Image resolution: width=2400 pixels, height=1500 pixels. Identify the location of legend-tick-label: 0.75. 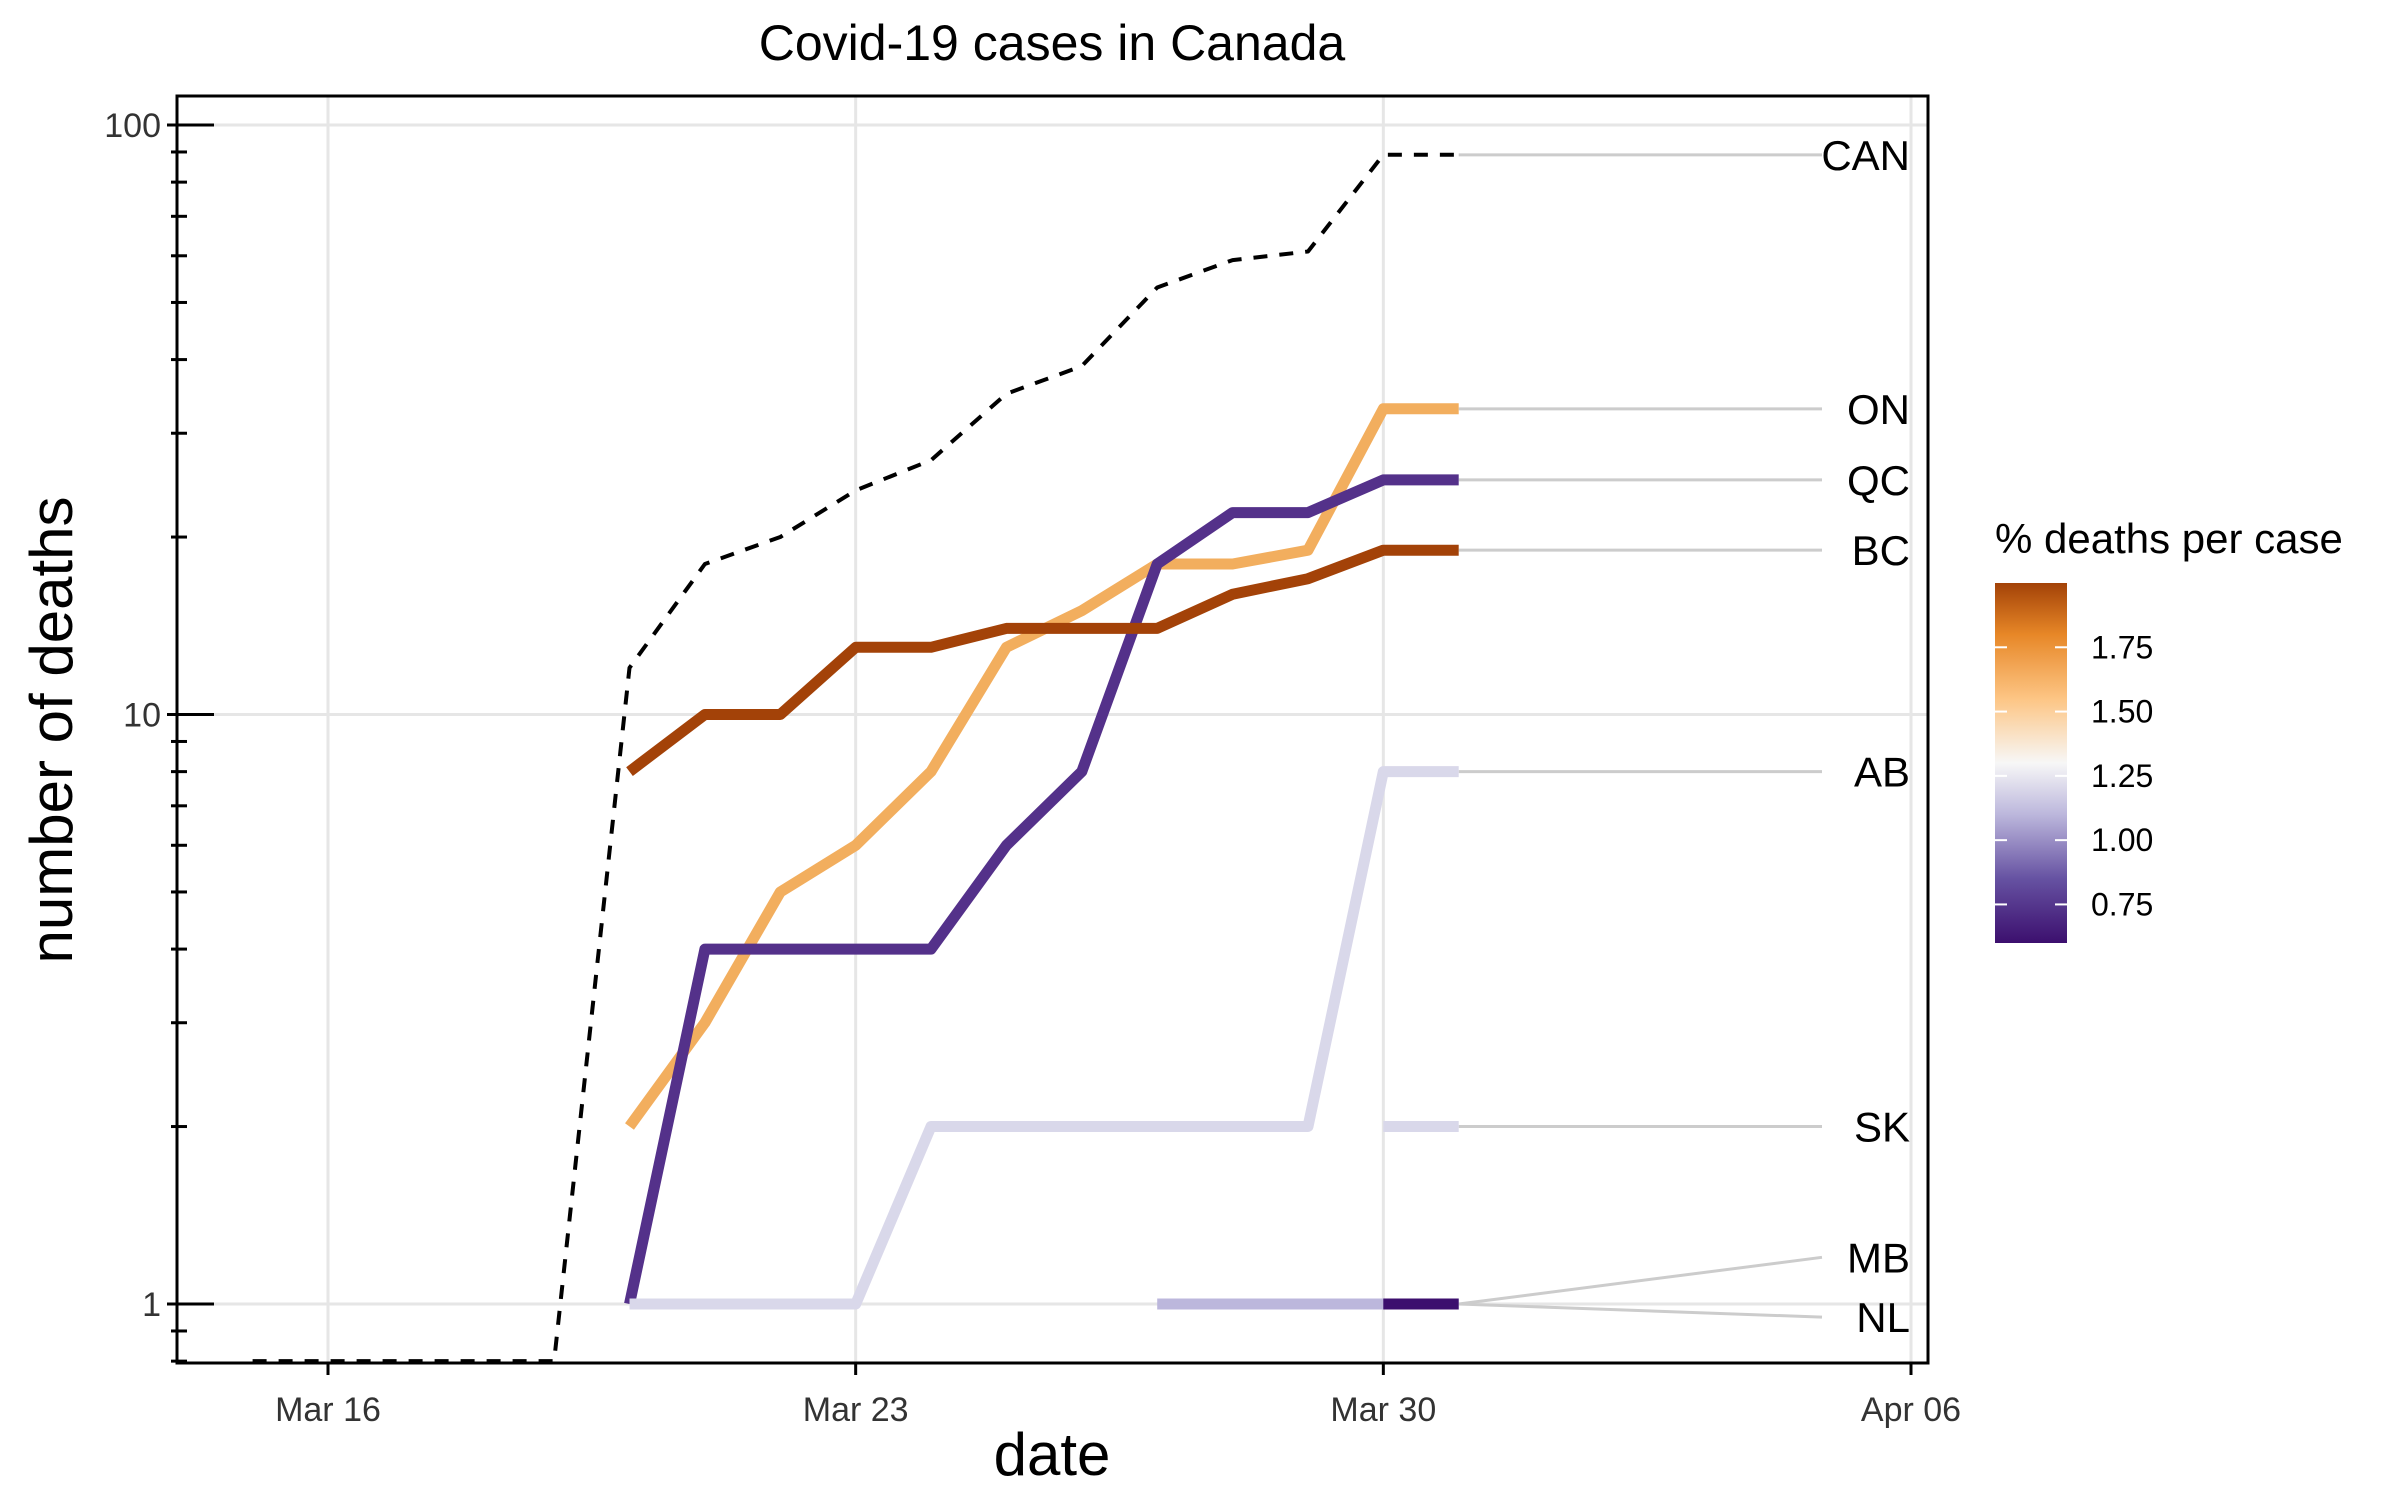
(2122, 904).